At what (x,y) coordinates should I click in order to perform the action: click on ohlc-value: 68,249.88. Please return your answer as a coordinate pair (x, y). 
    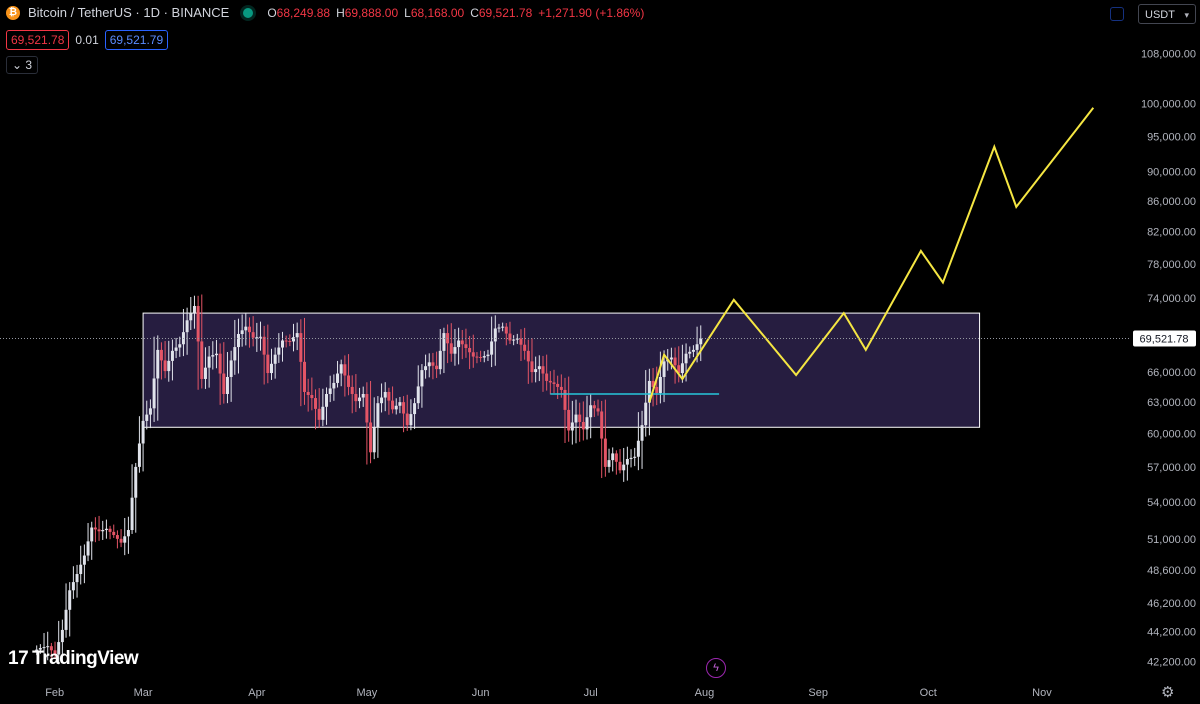
    Looking at the image, I should click on (303, 12).